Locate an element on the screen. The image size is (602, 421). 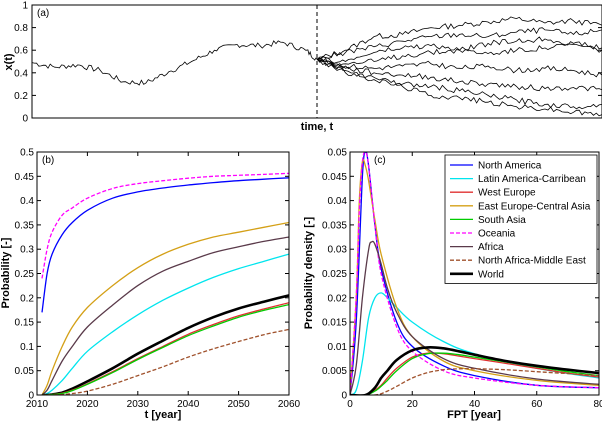
panel-b-xtick-label: 2060 is located at coordinates (289, 404).